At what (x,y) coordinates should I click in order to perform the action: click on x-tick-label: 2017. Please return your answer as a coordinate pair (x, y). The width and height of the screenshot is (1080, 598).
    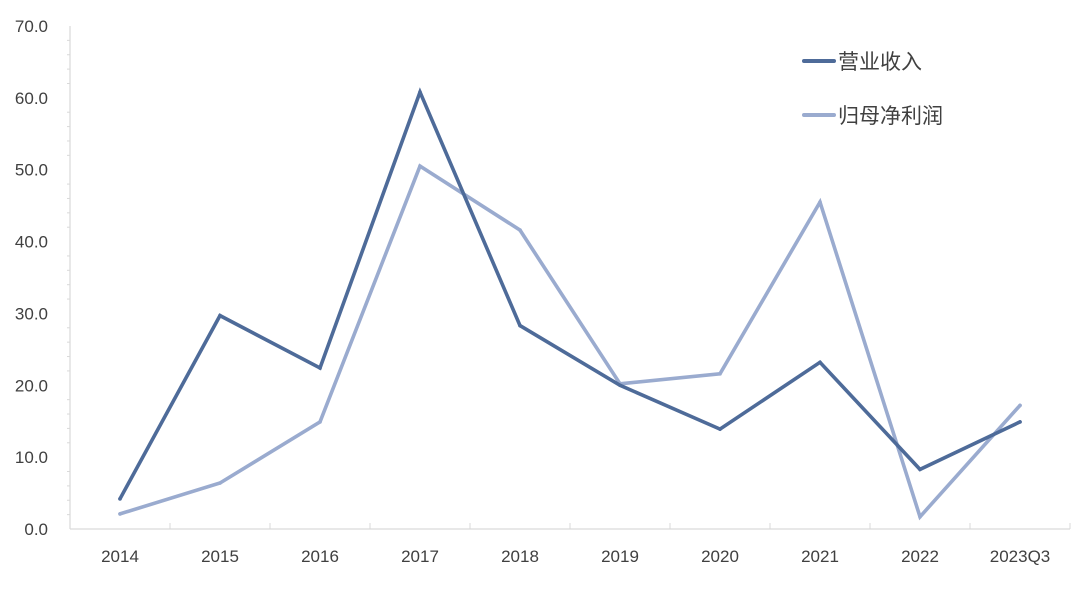
    Looking at the image, I should click on (420, 556).